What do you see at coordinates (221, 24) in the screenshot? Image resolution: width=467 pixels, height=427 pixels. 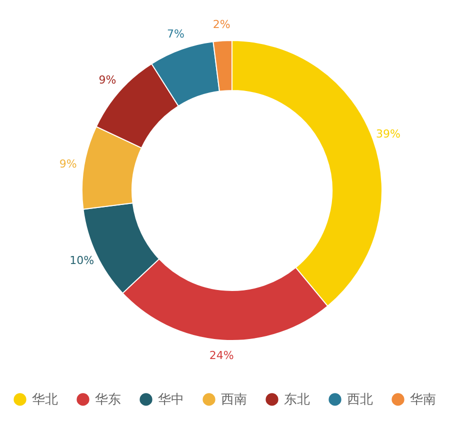 I see `data-label: 2%` at bounding box center [221, 24].